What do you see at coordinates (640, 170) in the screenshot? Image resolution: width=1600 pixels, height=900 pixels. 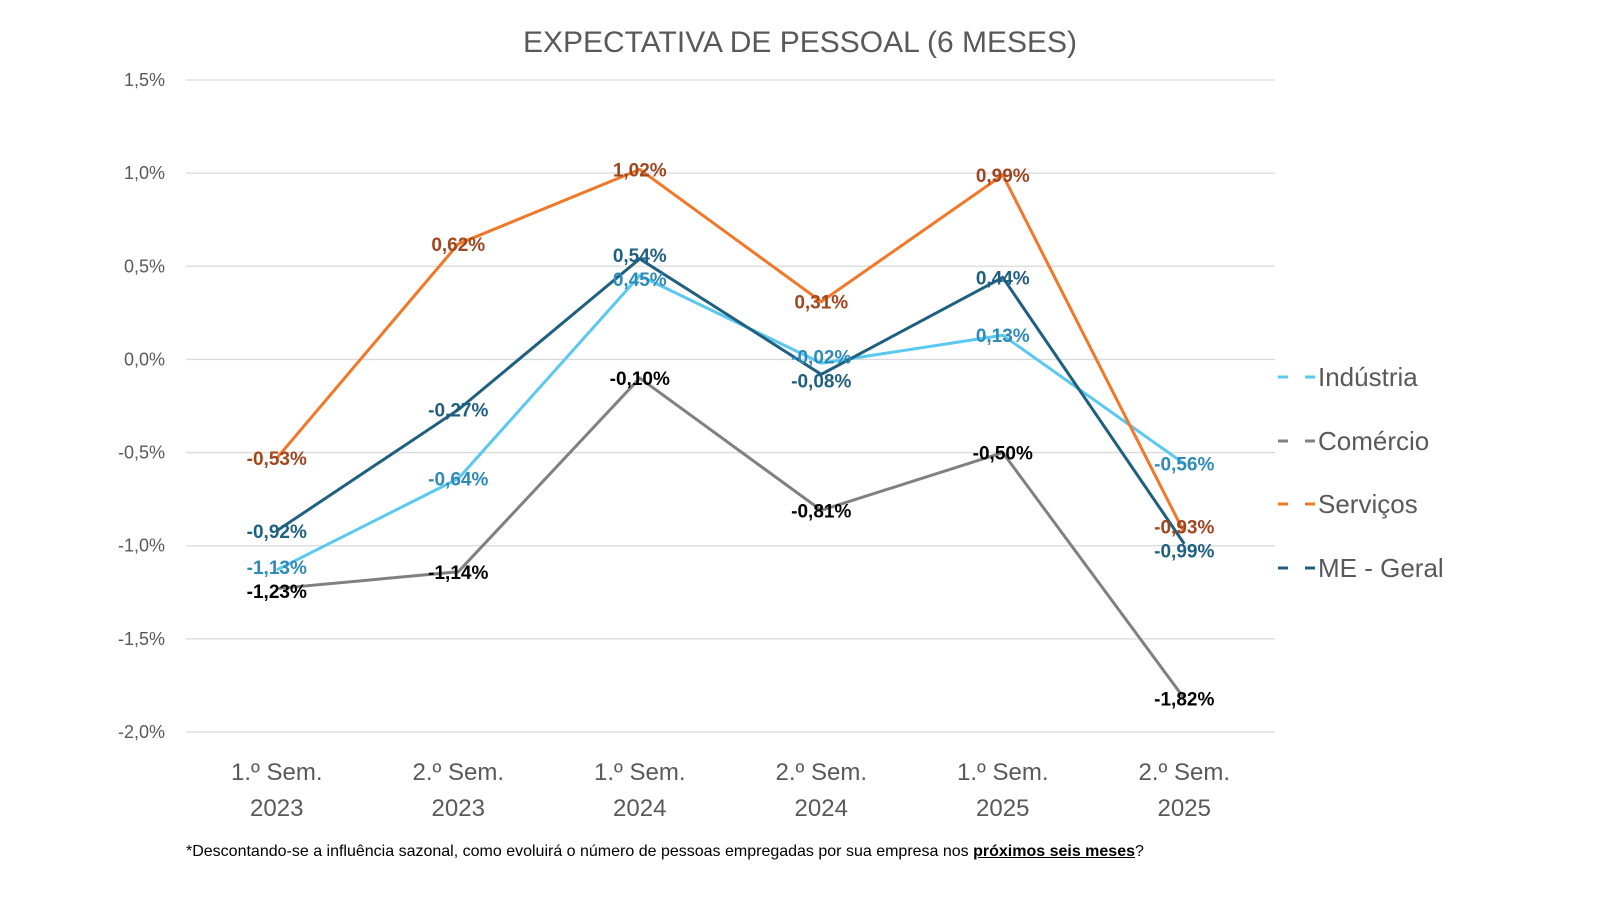 I see `data-label: 1,02%` at bounding box center [640, 170].